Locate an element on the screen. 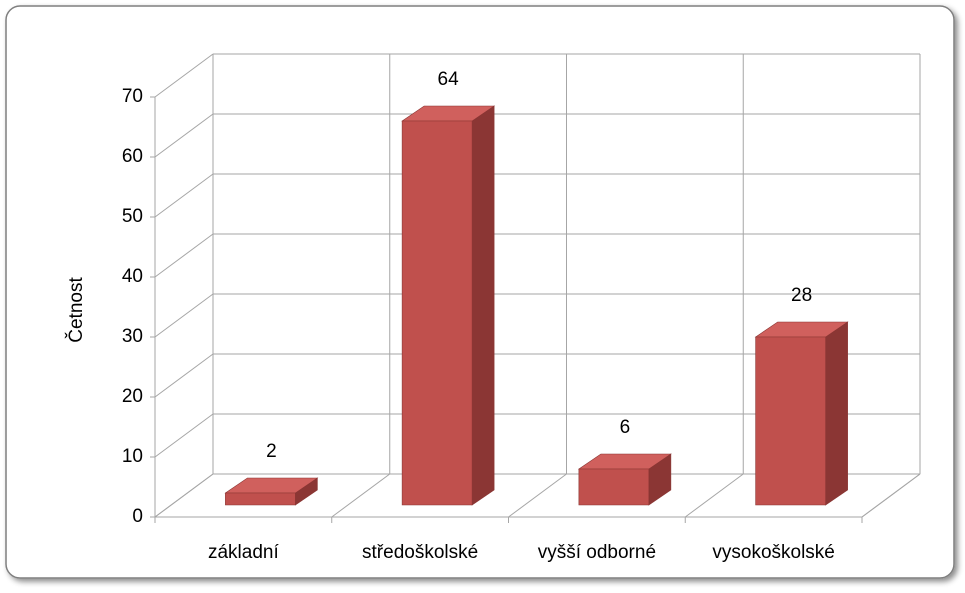  x-tick-label: základní is located at coordinates (243, 552).